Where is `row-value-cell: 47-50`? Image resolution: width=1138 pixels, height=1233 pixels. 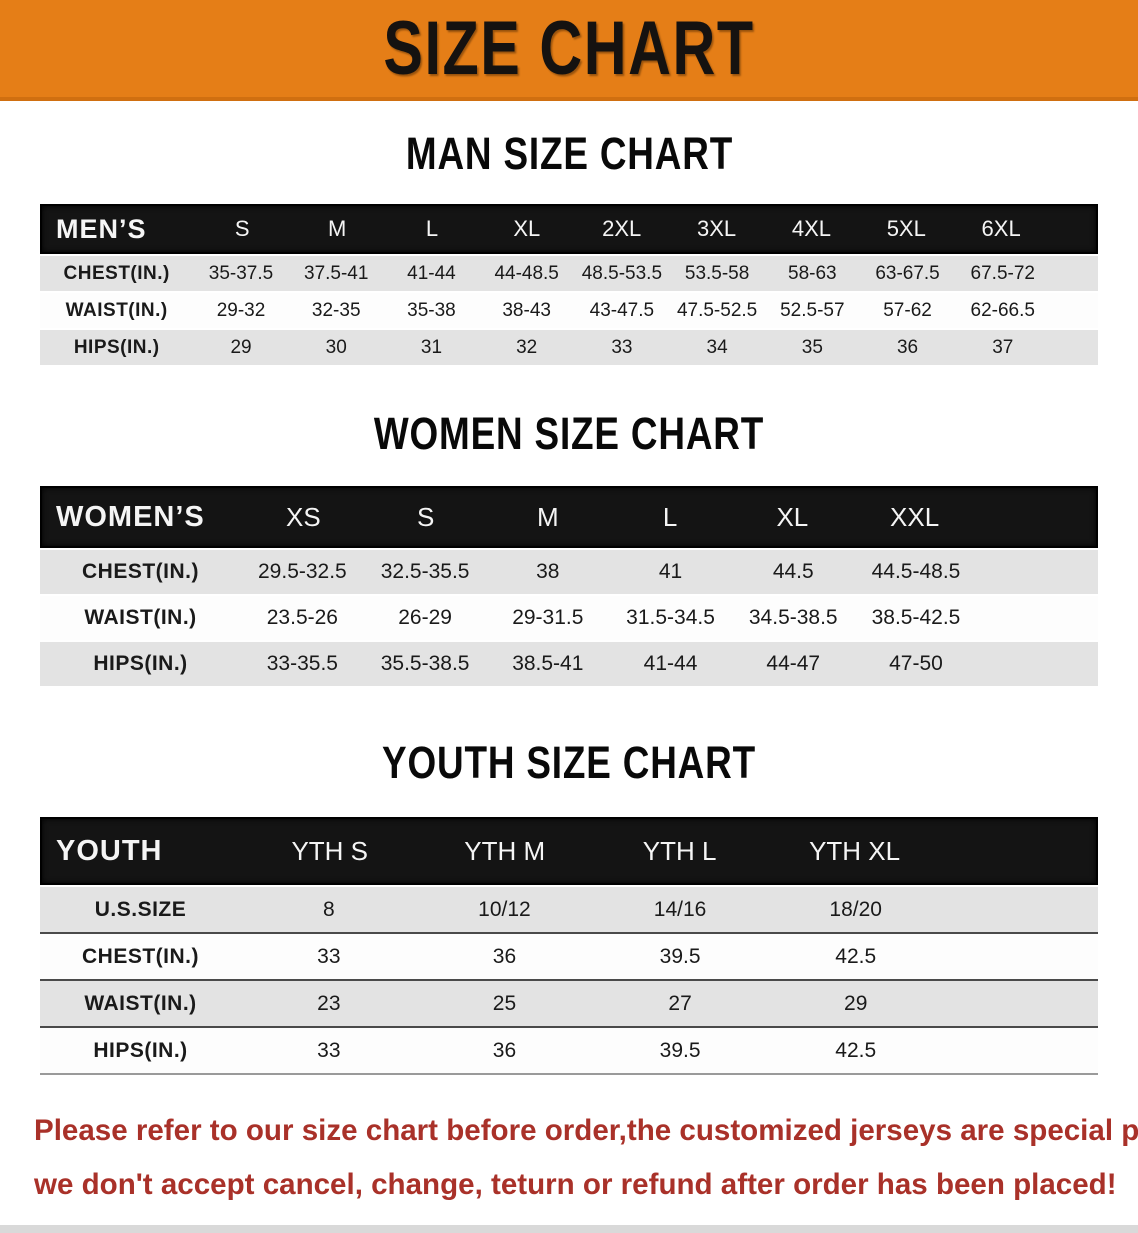 row-value-cell: 47-50 is located at coordinates (916, 663).